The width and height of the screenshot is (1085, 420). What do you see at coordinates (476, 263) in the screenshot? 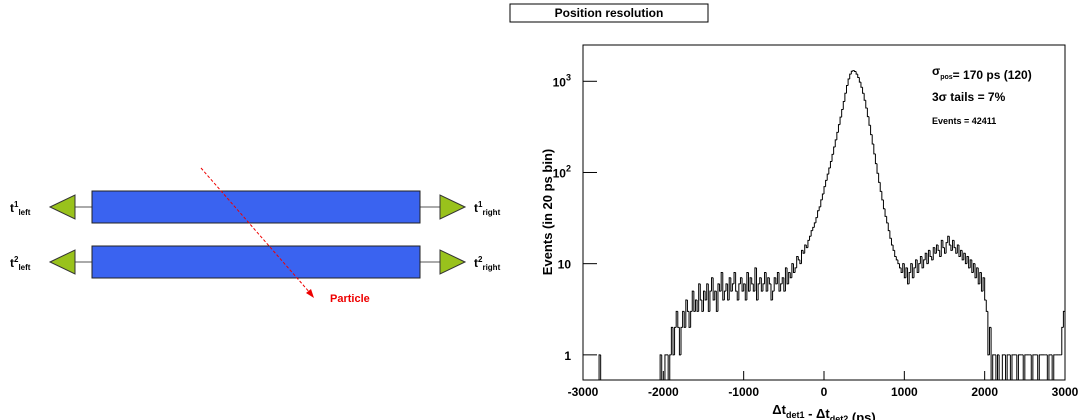
I see `text-part: t` at bounding box center [476, 263].